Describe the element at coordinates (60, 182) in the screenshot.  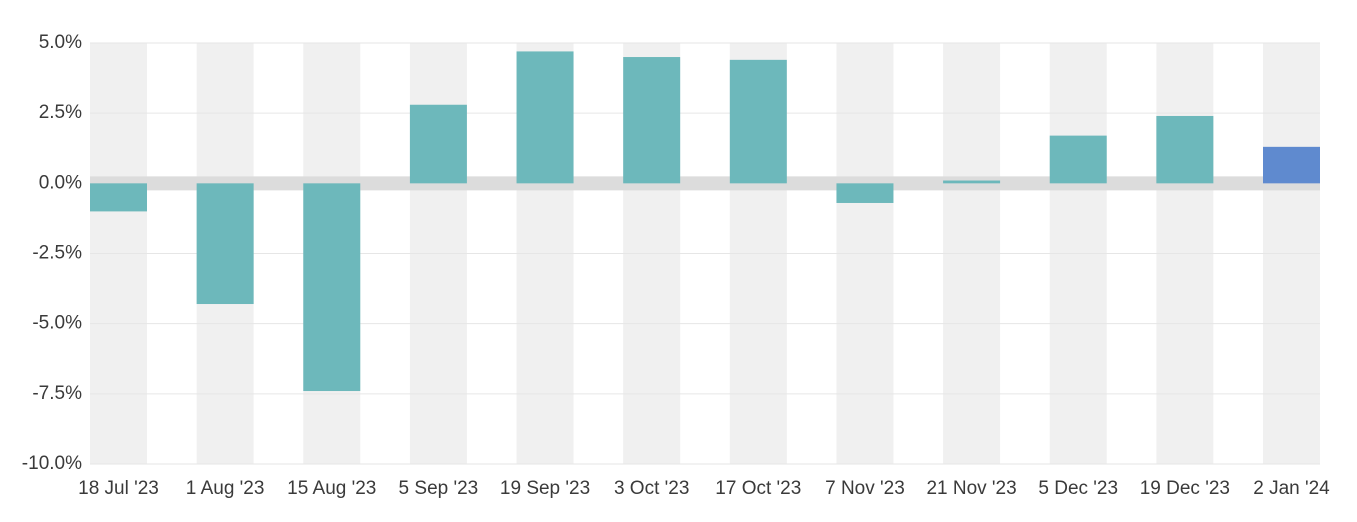
I see `y-tick-label: 0.0%` at that location.